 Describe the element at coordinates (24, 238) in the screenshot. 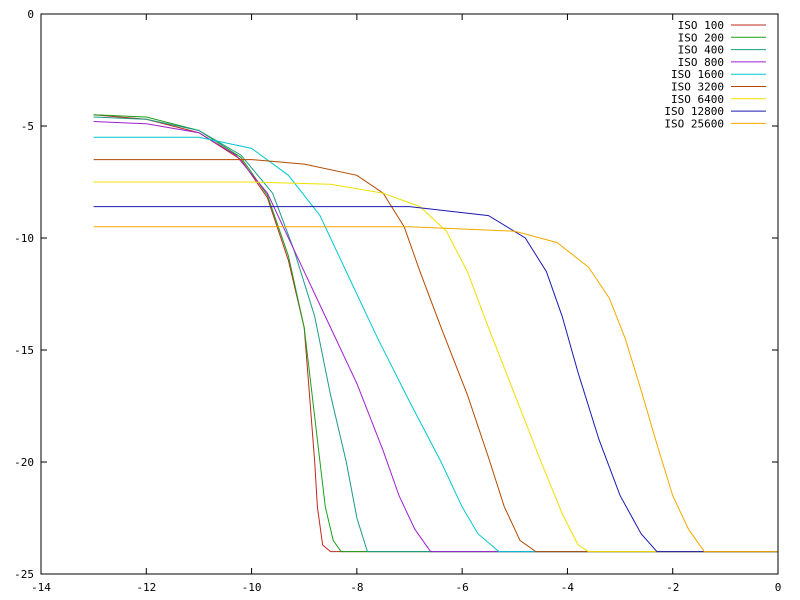

I see `y-tick-label: -10` at that location.